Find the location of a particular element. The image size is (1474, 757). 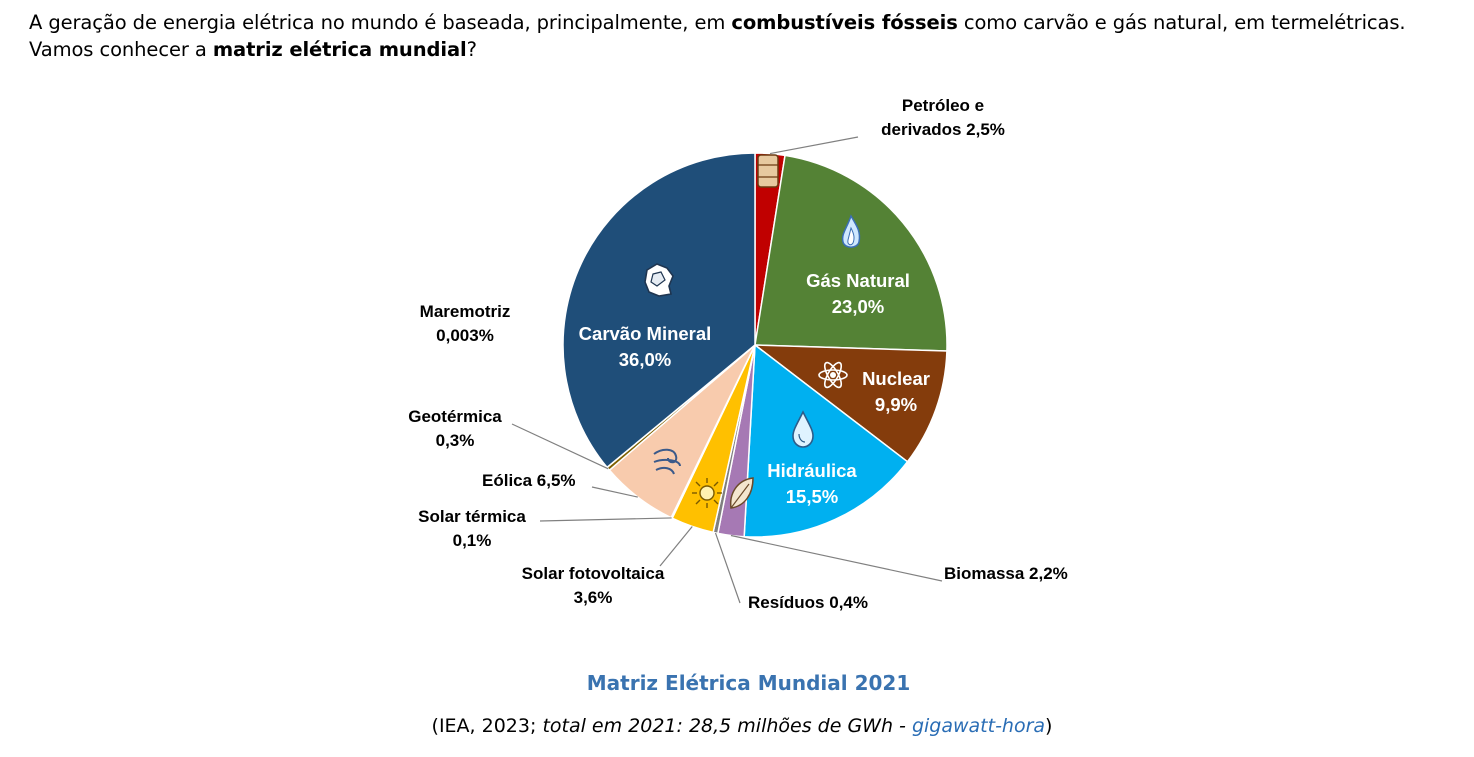

label-geotermica-name: Geotérmica is located at coordinates (455, 416).